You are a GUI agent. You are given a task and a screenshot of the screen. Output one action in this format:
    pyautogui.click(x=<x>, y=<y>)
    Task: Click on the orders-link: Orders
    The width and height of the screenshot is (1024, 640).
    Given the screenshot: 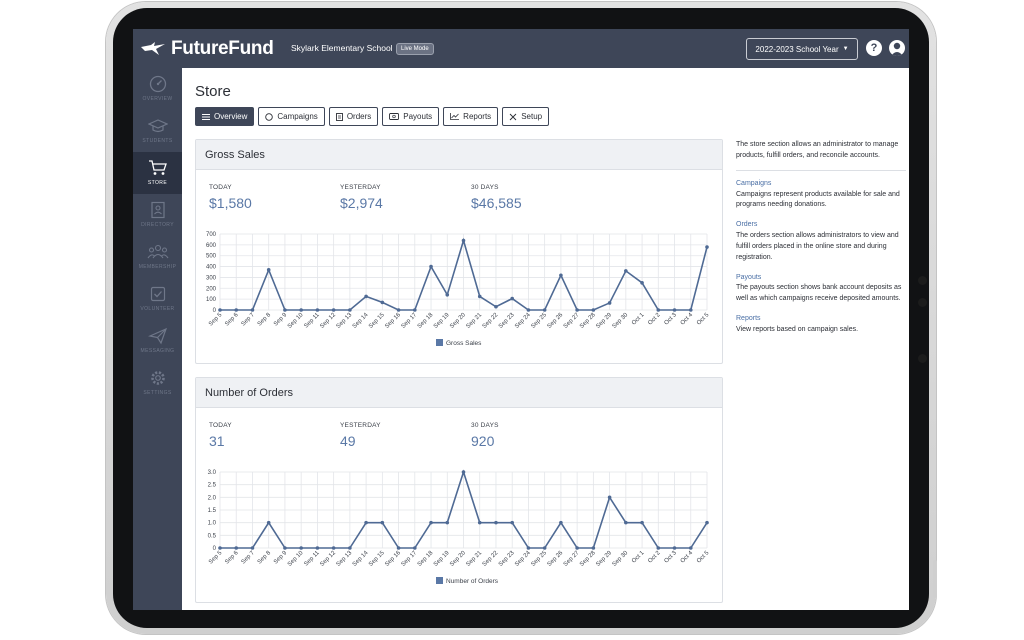 What is the action you would take?
    pyautogui.click(x=747, y=225)
    